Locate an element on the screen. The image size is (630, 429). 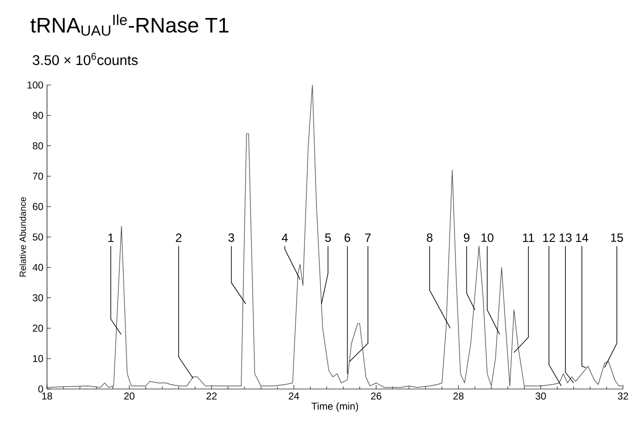
x-tick-label: 28 is located at coordinates (458, 396).